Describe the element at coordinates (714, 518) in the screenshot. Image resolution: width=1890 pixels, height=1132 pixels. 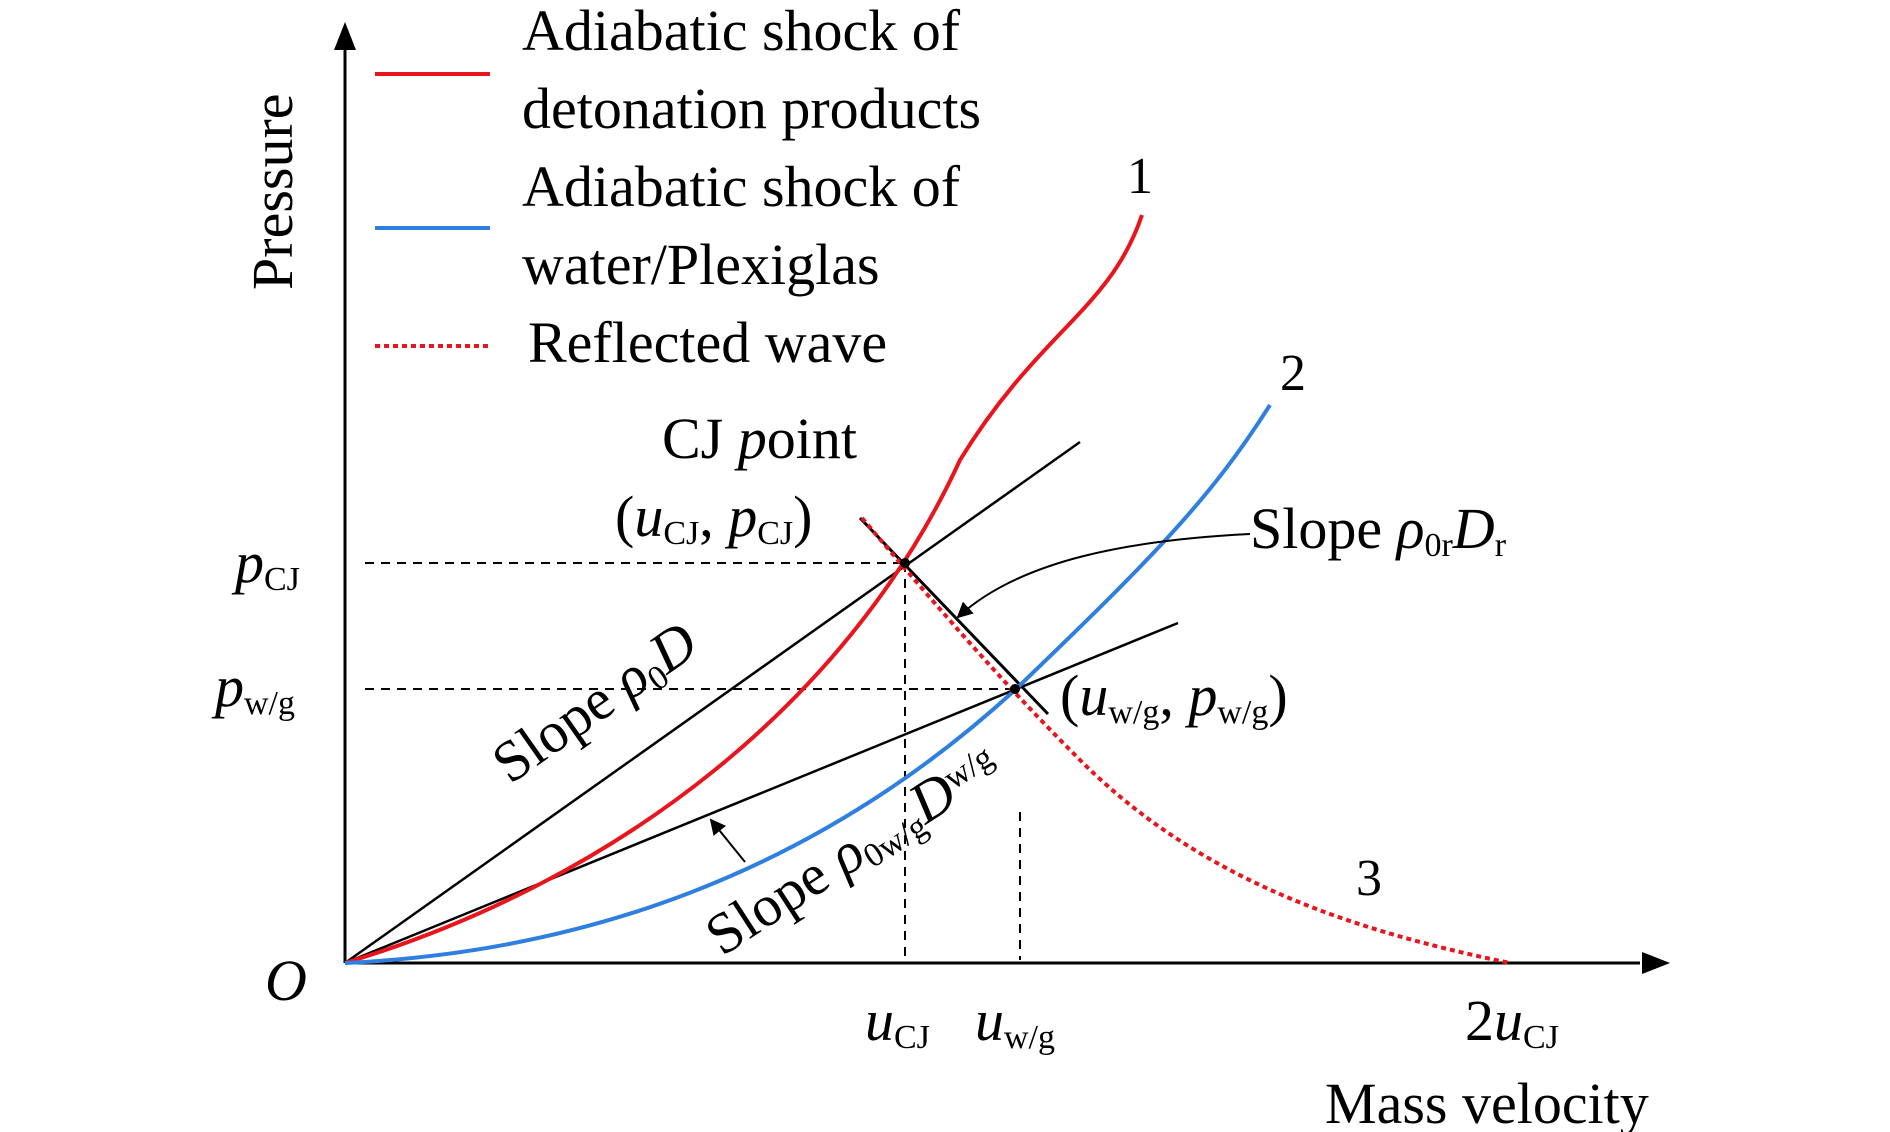
I see `cj-coordinates: (uCJ, pCJ)` at that location.